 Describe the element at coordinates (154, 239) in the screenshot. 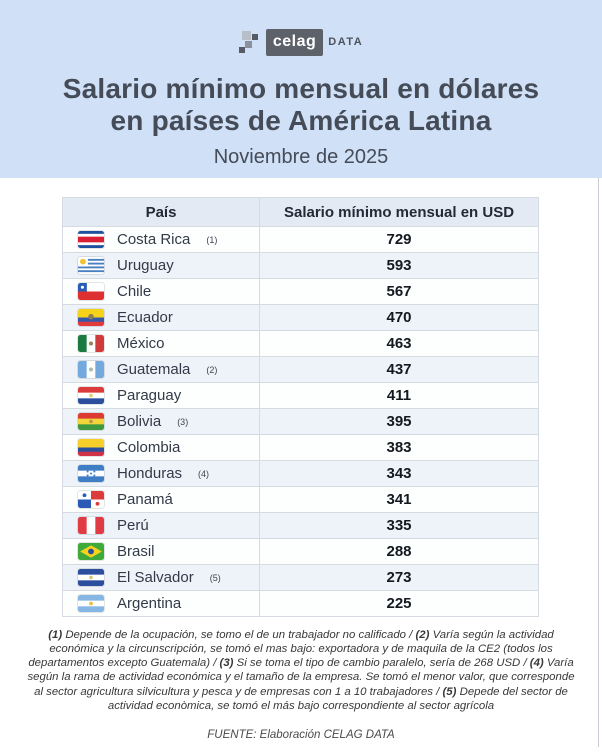

I see `country-name: Costa Rica` at that location.